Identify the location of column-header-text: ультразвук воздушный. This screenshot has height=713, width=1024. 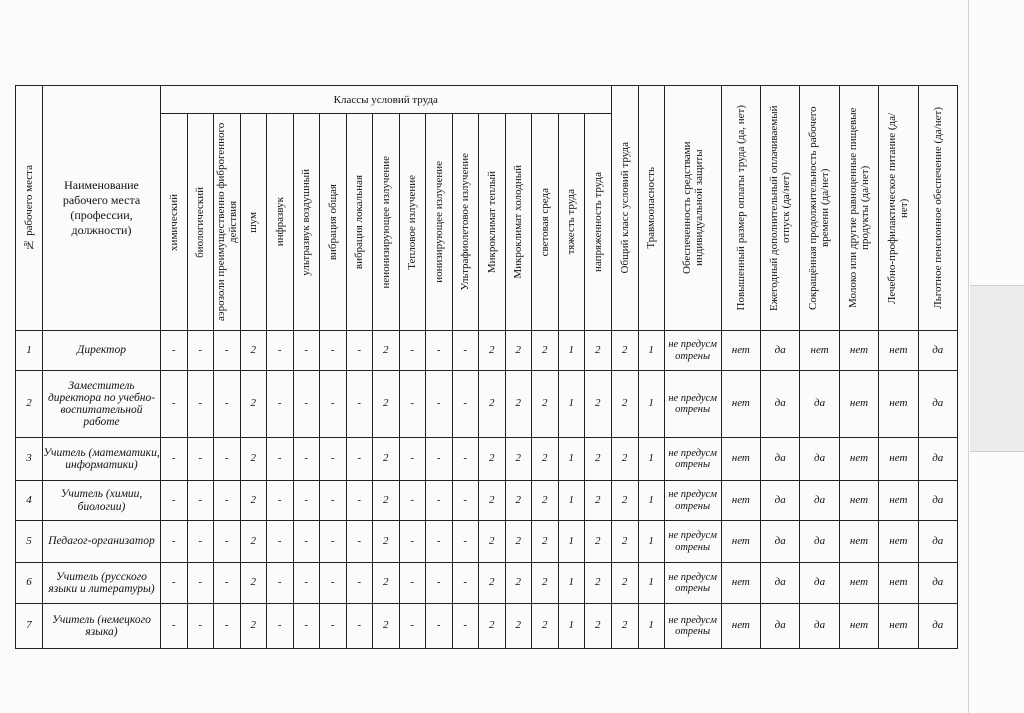
(306, 222).